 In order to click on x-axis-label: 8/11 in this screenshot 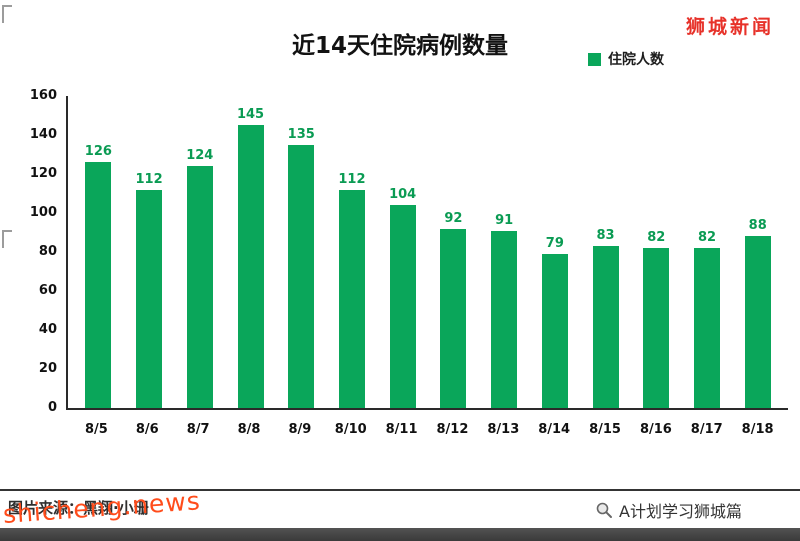, I will do `click(401, 429)`.